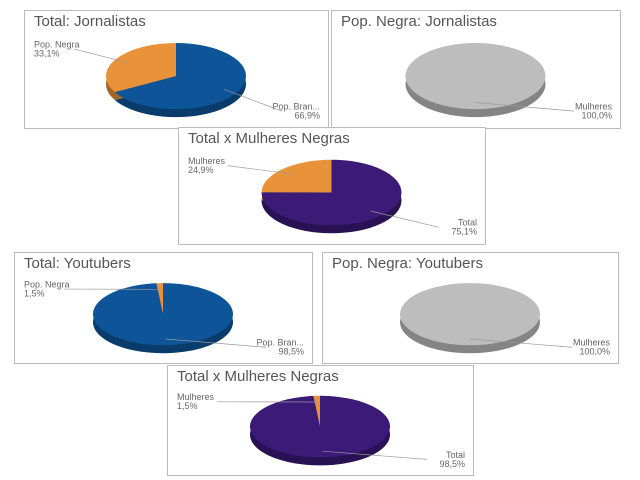 The width and height of the screenshot is (640, 480). What do you see at coordinates (47, 53) in the screenshot?
I see `slice-value: 33,1%` at bounding box center [47, 53].